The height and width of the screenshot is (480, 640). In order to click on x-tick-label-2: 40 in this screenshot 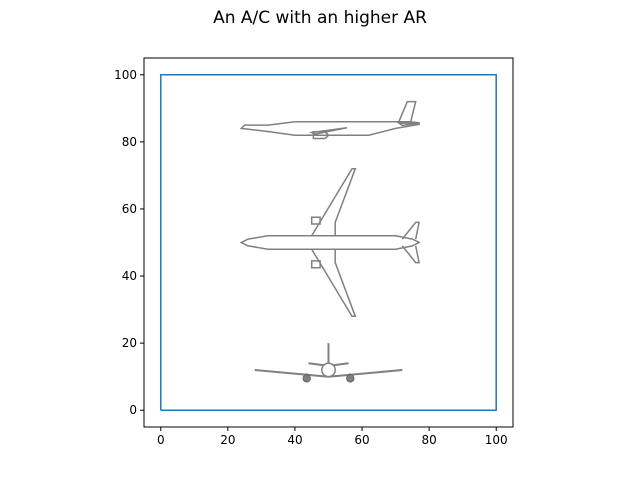, I will do `click(294, 440)`.